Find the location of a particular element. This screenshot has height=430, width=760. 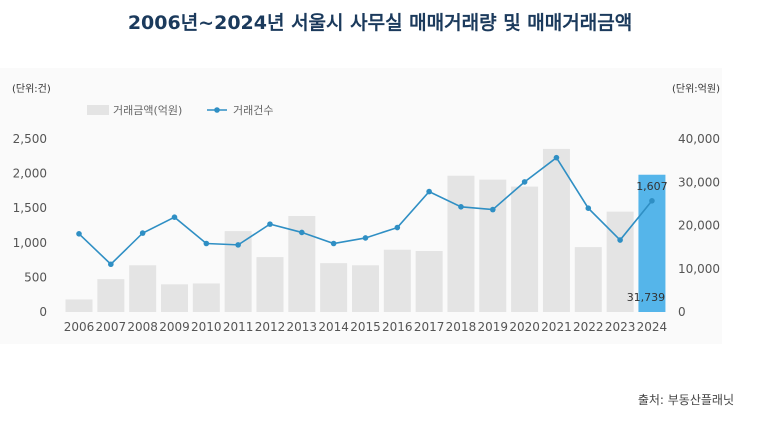

x-tick-2021: 2021 is located at coordinates (556, 327).